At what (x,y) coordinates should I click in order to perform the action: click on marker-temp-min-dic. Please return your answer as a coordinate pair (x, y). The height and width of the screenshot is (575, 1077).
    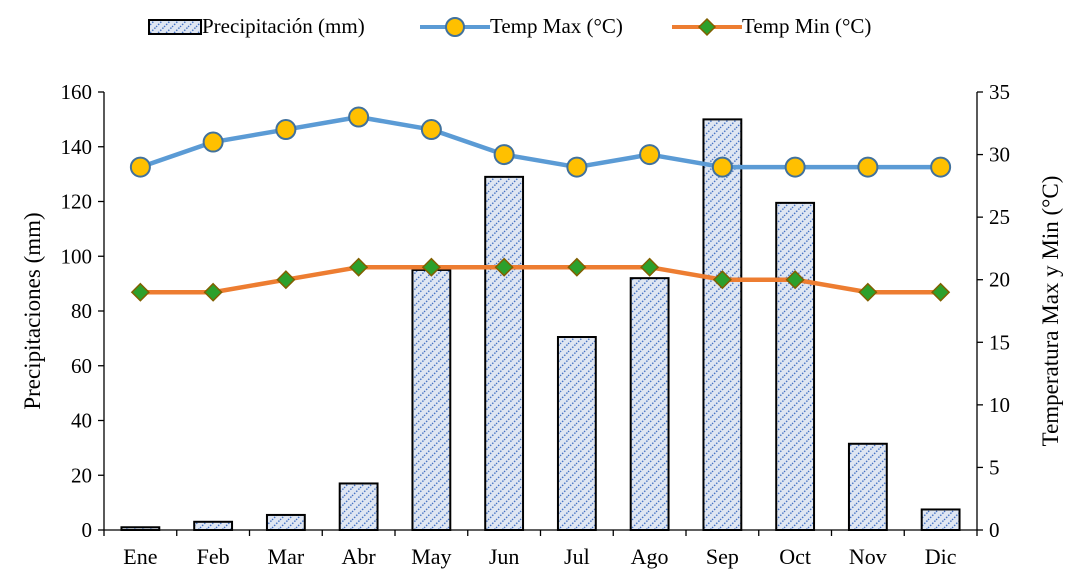
    Looking at the image, I should click on (941, 292).